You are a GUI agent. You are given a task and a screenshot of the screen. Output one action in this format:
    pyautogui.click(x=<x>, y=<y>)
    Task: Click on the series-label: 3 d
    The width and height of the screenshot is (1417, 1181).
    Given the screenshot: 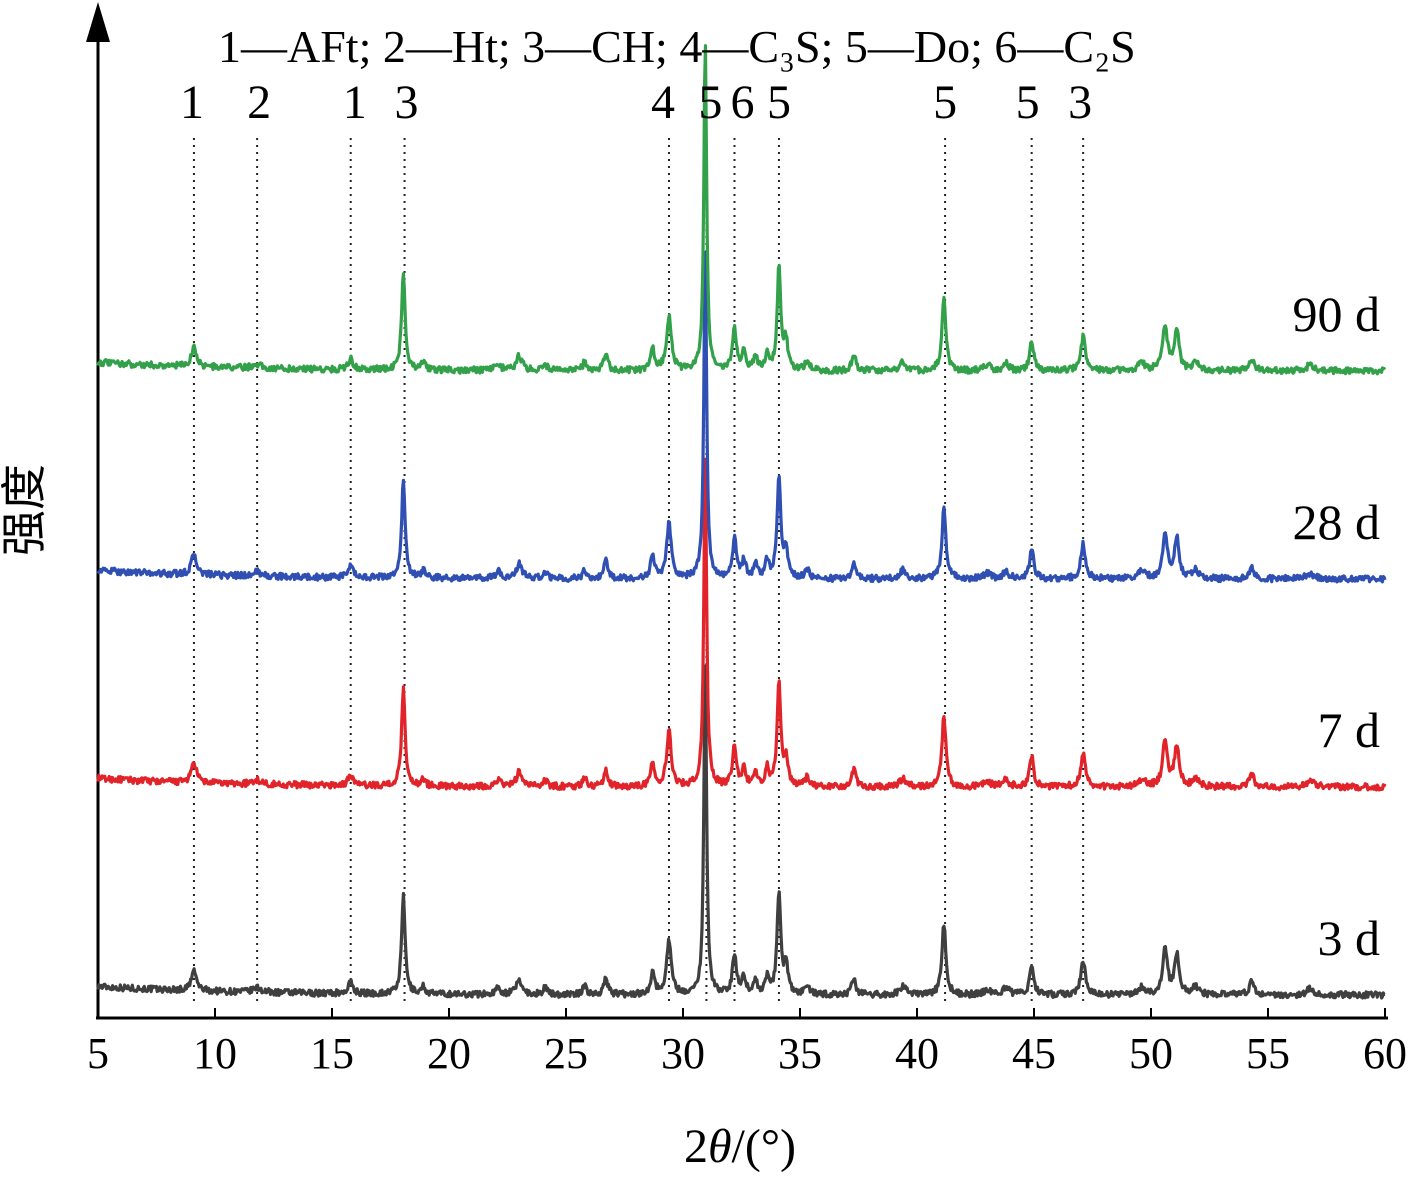 What is the action you would take?
    pyautogui.click(x=1349, y=938)
    